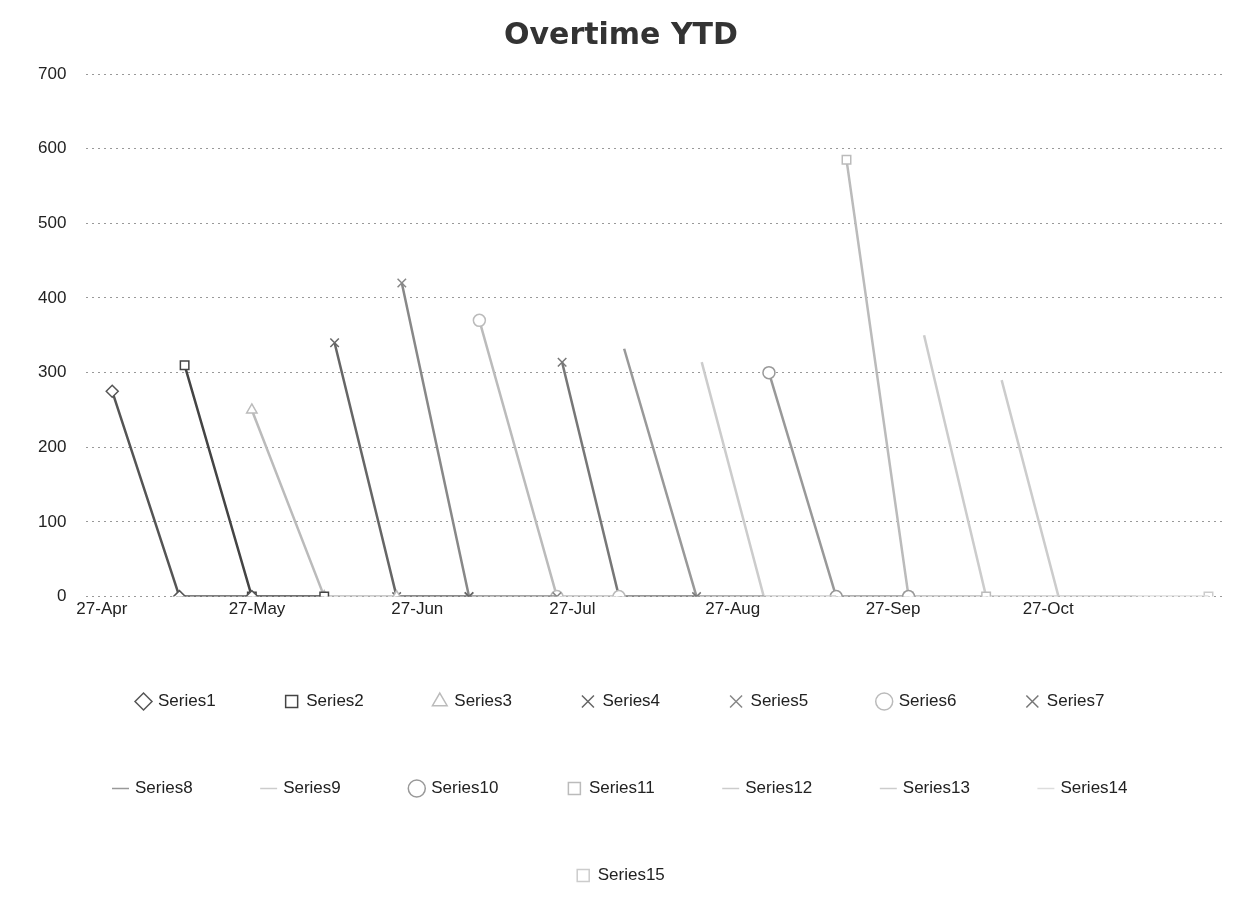  I want to click on x-tick-label: 27-Oct, so click(1048, 609).